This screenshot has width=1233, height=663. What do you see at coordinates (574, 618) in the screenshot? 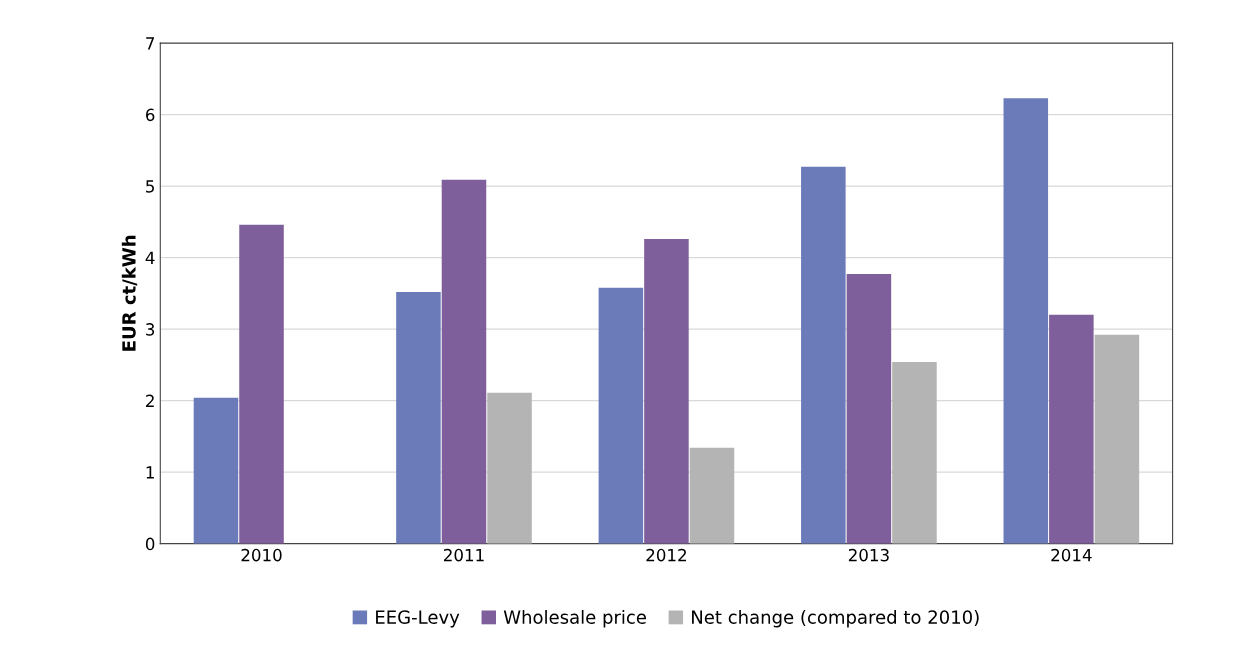
I see `legend-label: Wholesale price` at bounding box center [574, 618].